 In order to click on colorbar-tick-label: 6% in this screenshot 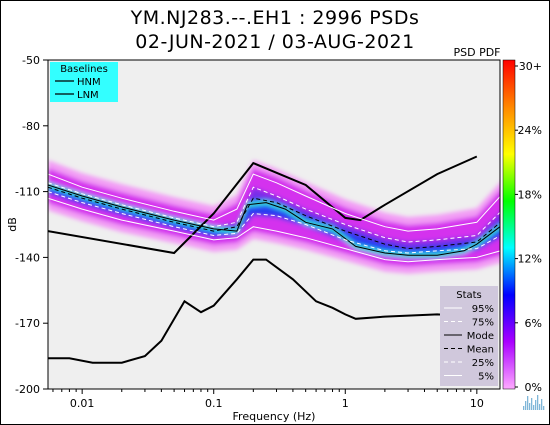, I will do `click(533, 323)`.